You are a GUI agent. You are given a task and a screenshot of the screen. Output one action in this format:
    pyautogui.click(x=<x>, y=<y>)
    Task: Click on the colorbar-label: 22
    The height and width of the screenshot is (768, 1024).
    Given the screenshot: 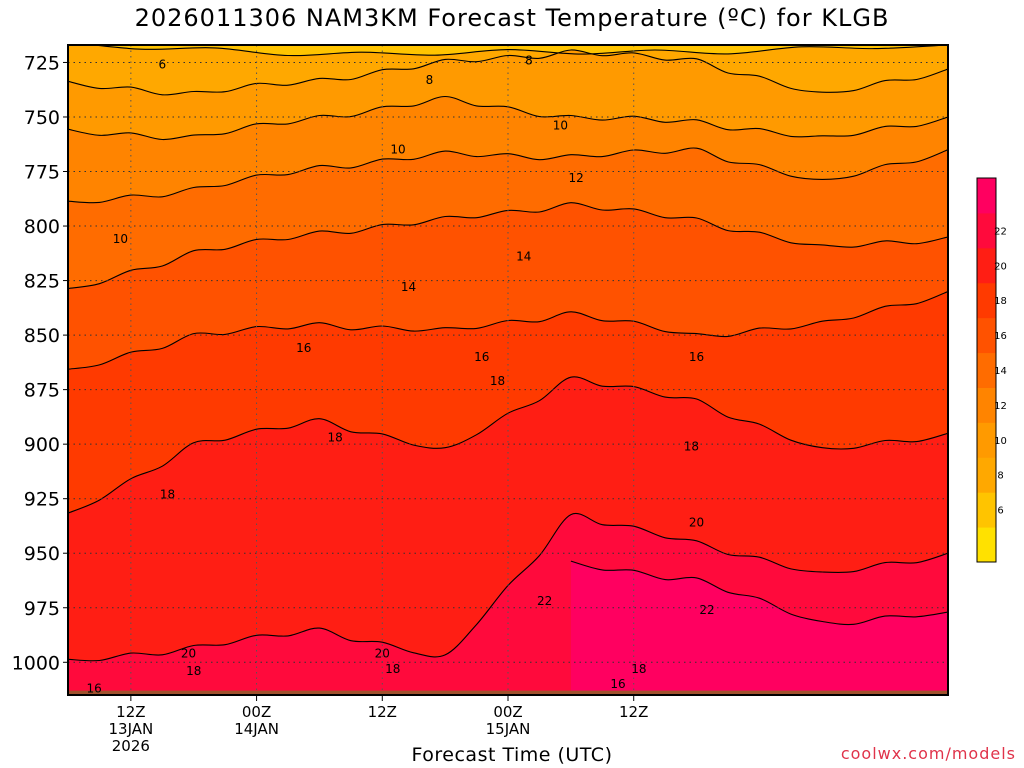 What is the action you would take?
    pyautogui.click(x=1000, y=231)
    